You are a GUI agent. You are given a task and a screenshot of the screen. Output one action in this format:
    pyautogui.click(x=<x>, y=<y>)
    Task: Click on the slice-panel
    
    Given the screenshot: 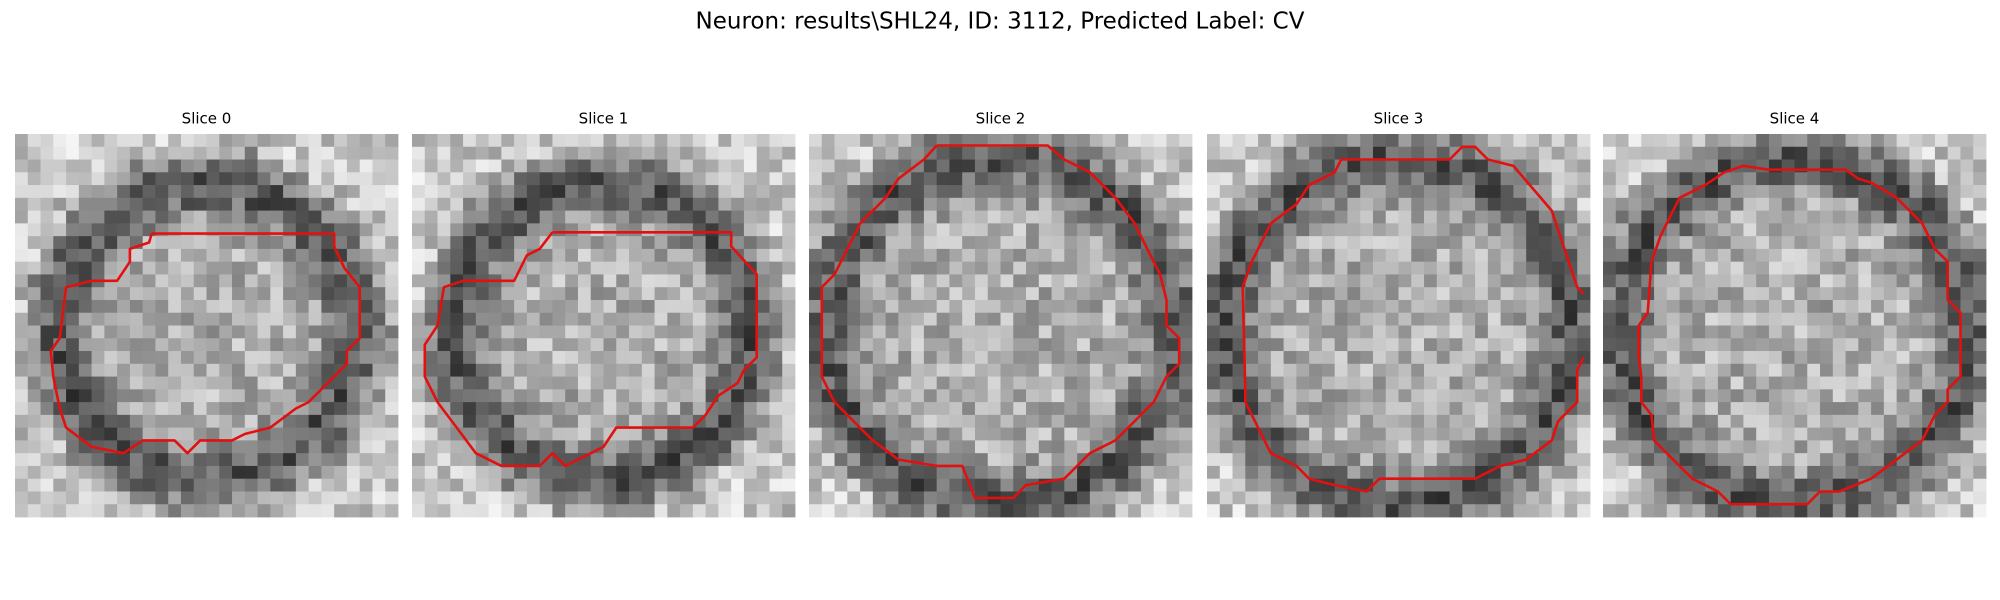 What is the action you would take?
    pyautogui.click(x=207, y=326)
    